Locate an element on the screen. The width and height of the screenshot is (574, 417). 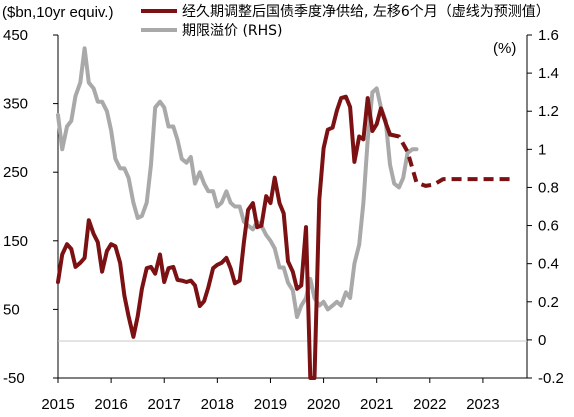
x-tick-label: 2017 is located at coordinates (164, 404).